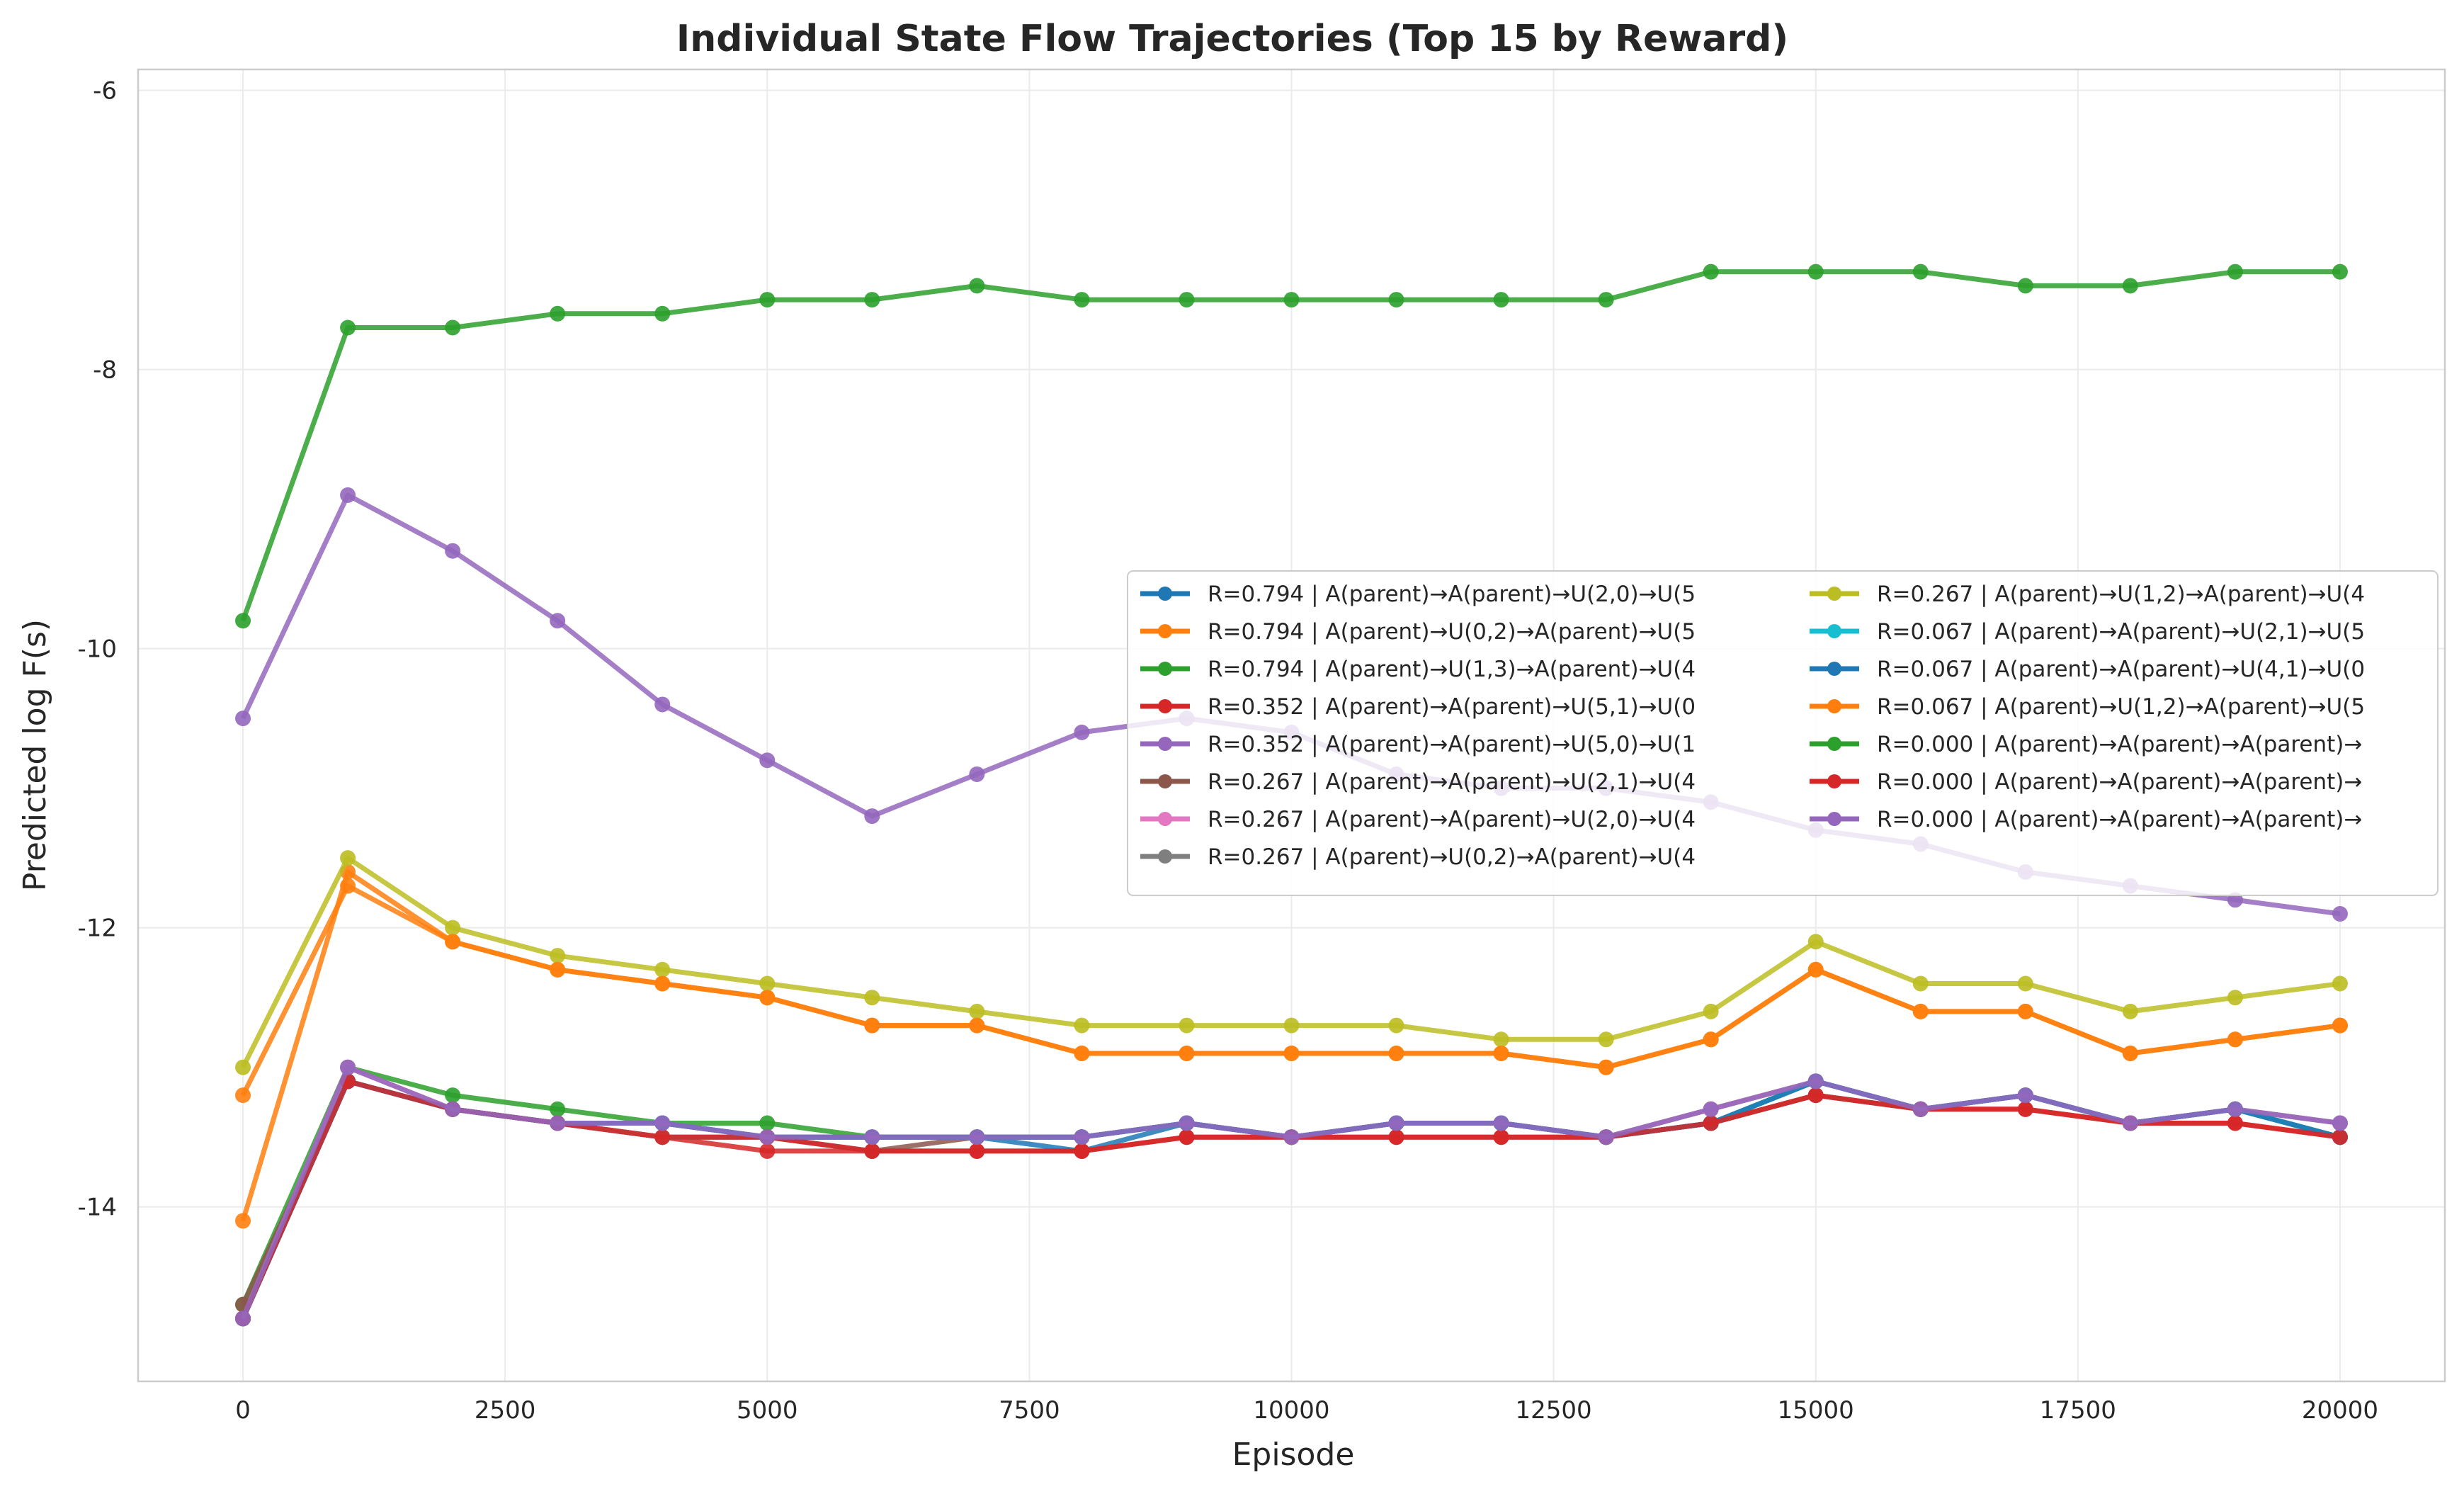 This screenshot has height=1494, width=2464. I want to click on x-tick-label: 17500, so click(2078, 1410).